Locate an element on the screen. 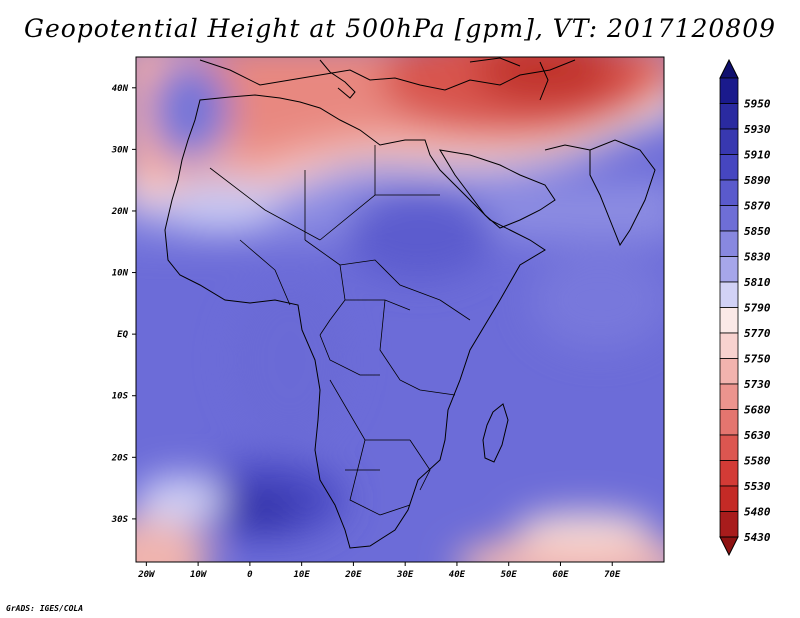  colorbar-label: 5680 is located at coordinates (757, 410).